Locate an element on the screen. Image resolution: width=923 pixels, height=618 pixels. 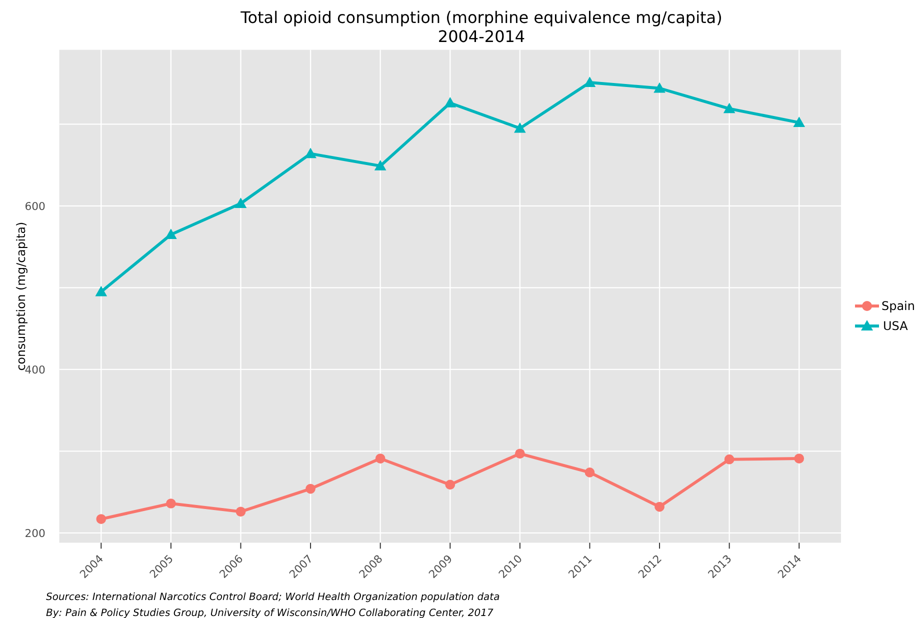
legend-label: Spain is located at coordinates (898, 306).